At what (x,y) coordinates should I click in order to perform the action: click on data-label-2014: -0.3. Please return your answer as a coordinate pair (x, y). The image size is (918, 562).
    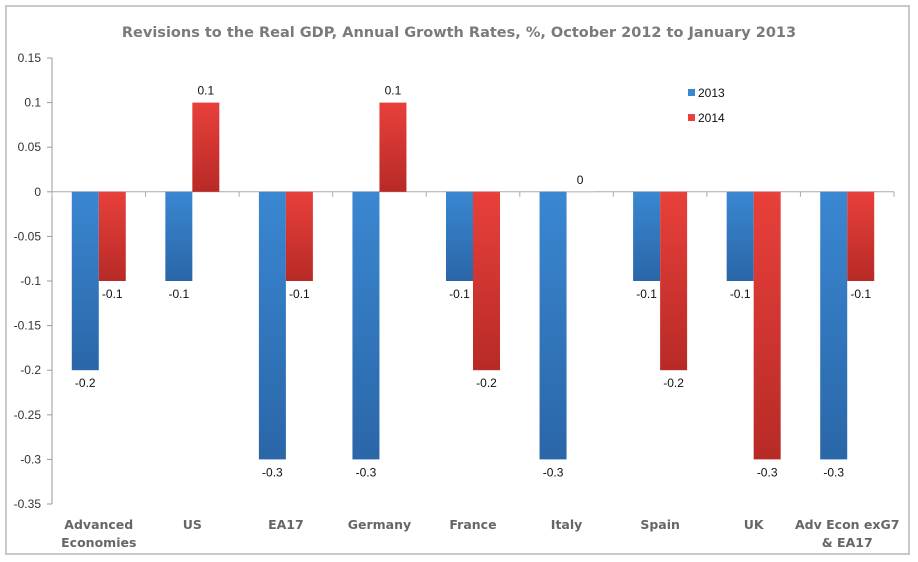
    Looking at the image, I should click on (767, 472).